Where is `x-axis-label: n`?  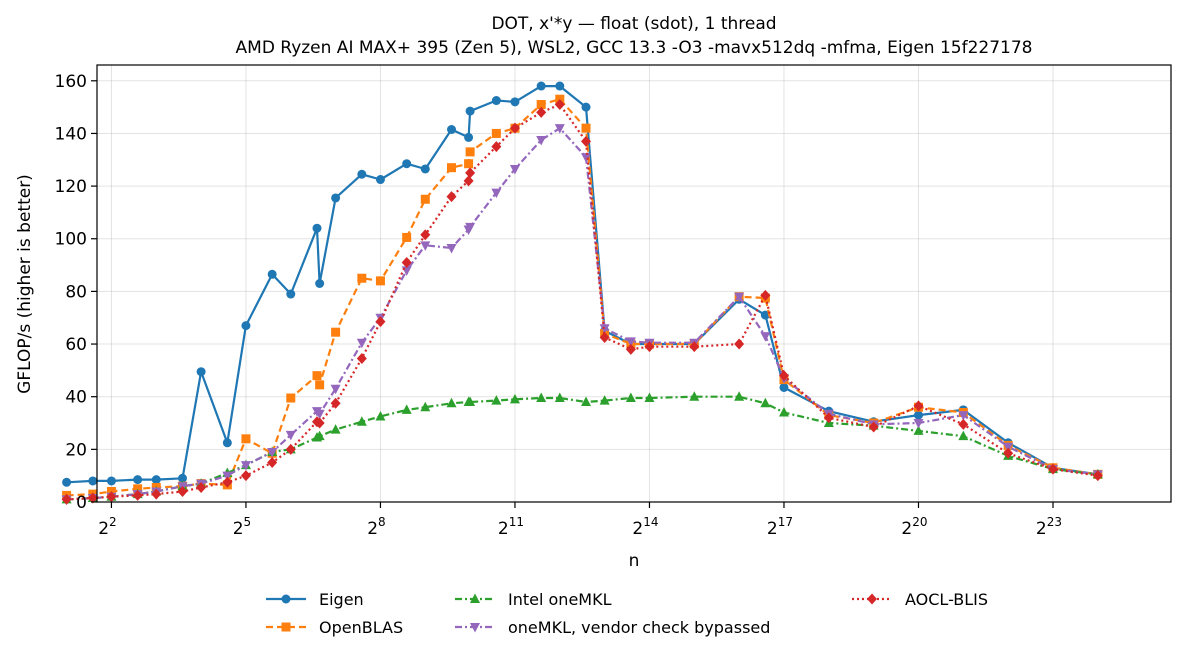
x-axis-label: n is located at coordinates (634, 561).